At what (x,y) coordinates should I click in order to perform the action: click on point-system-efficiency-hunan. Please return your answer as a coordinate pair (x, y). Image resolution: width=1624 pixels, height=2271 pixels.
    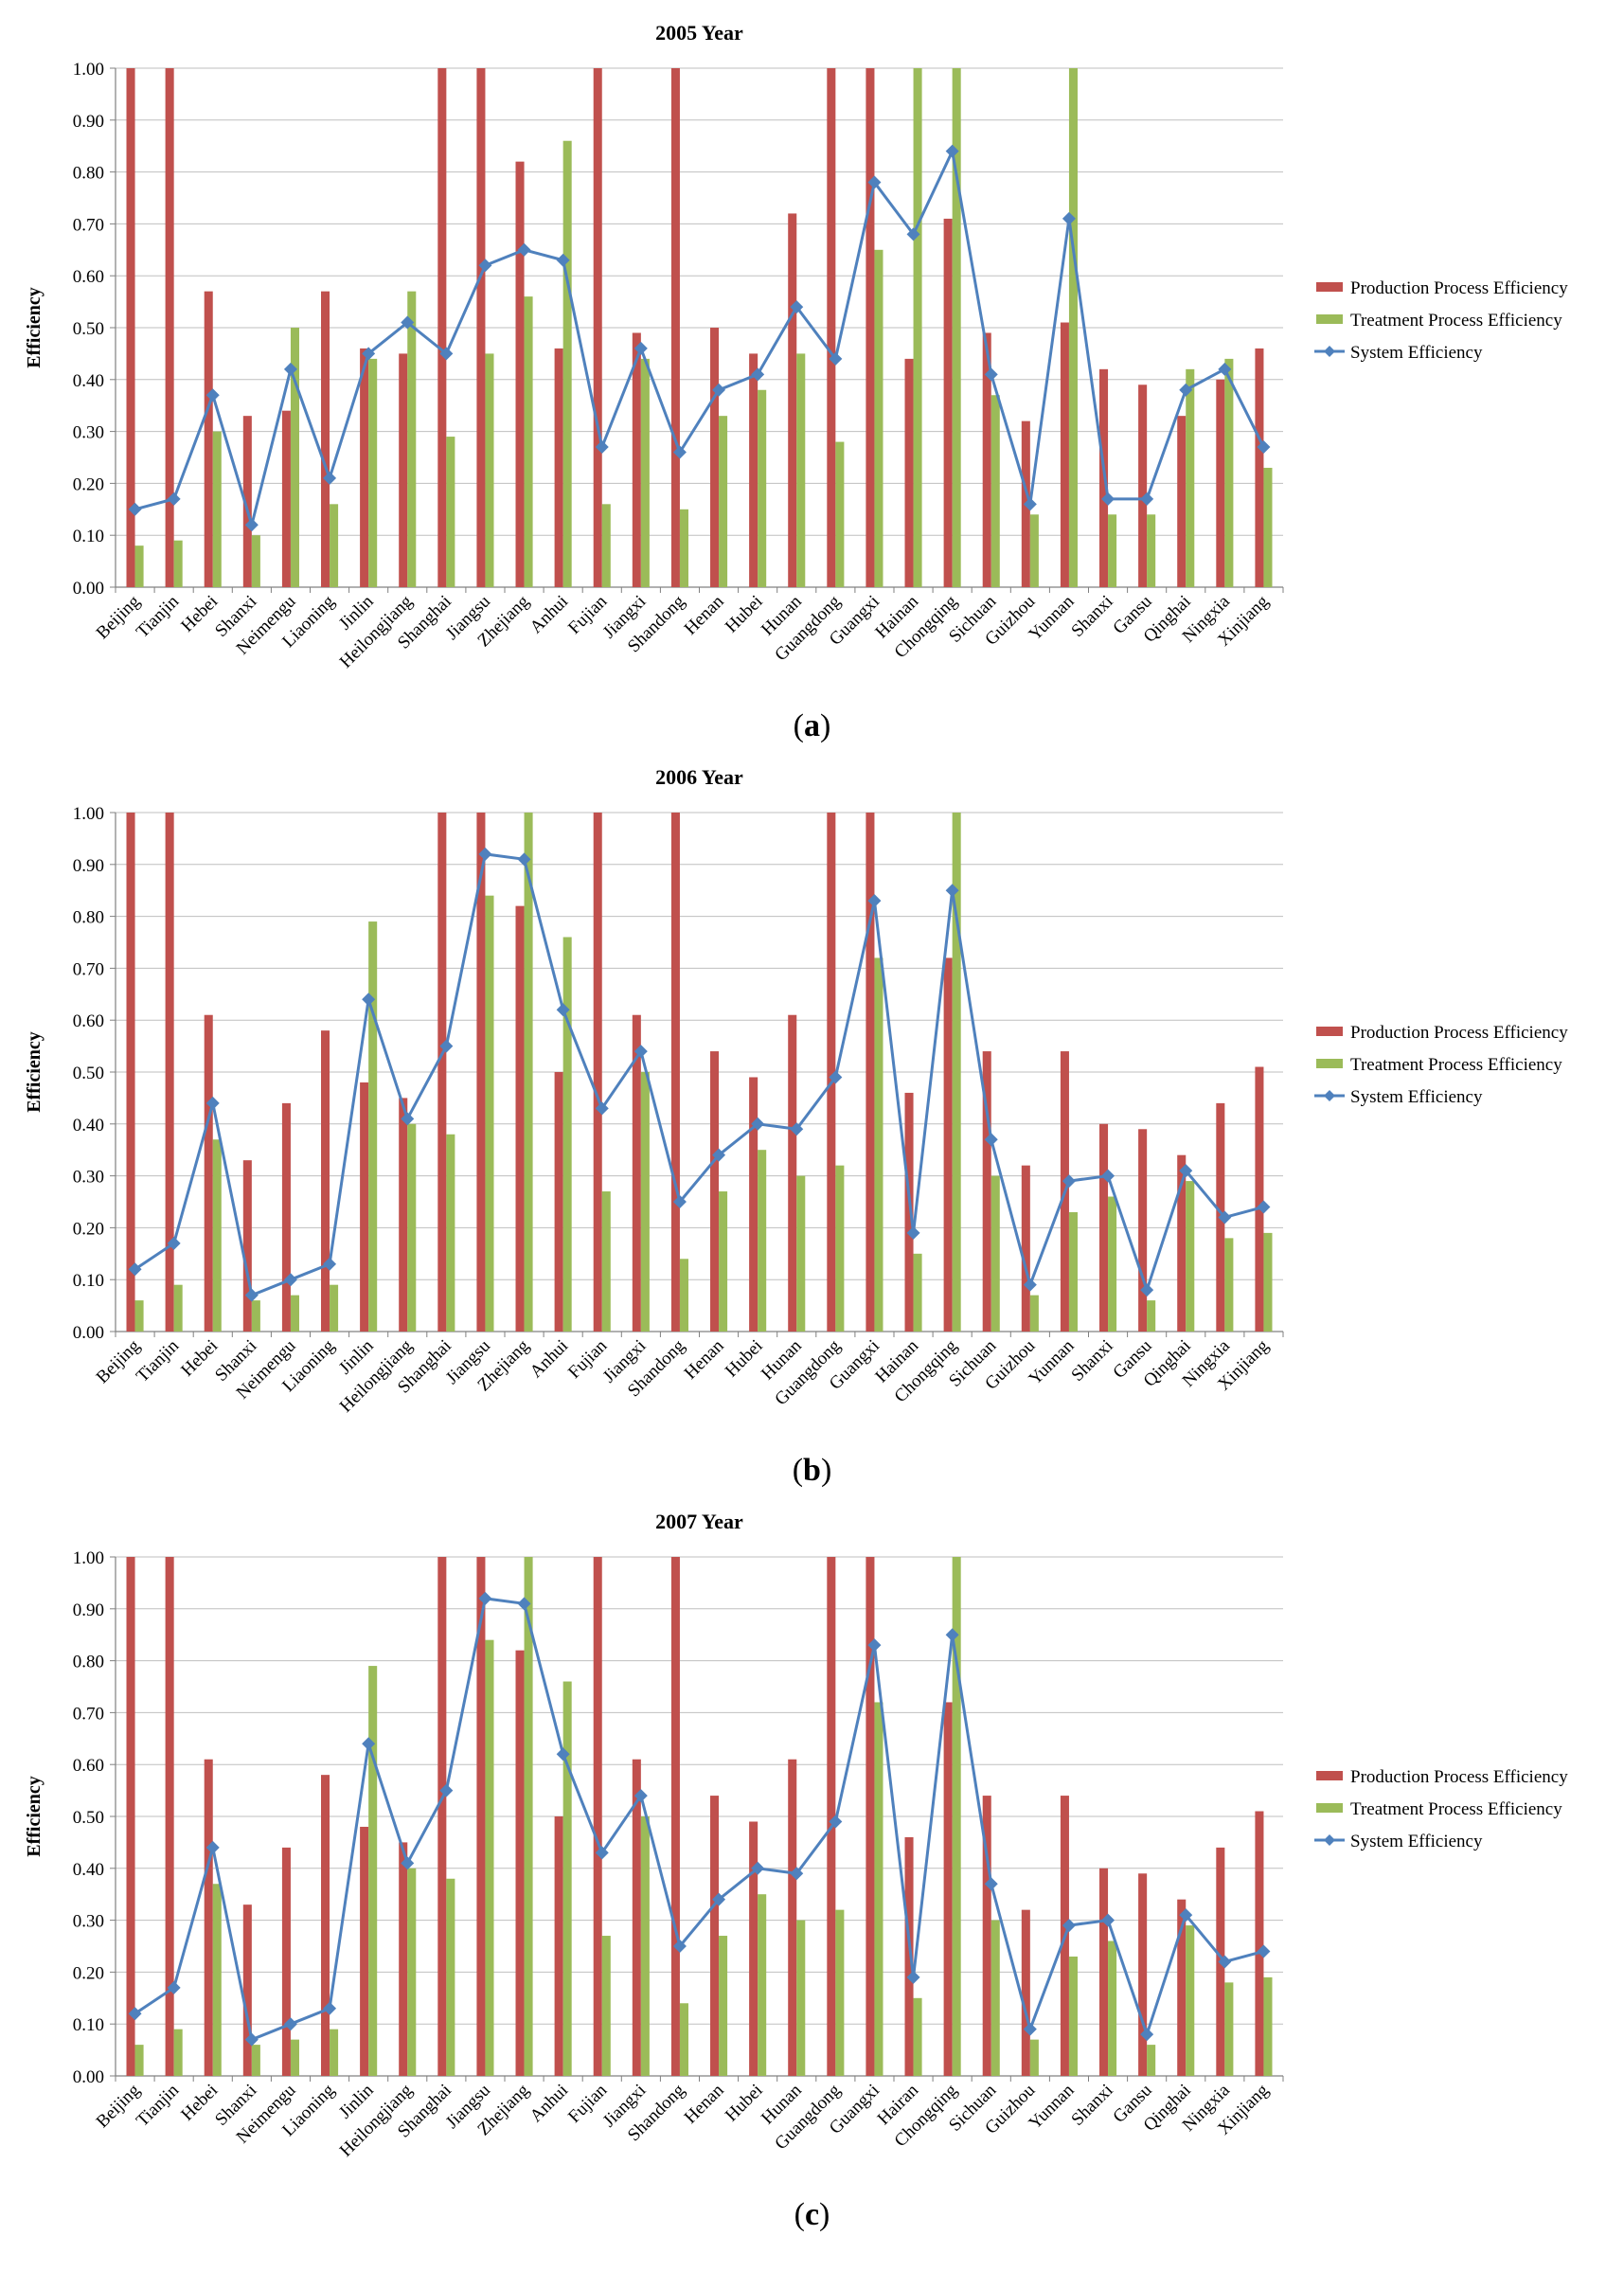
    Looking at the image, I should click on (797, 1874).